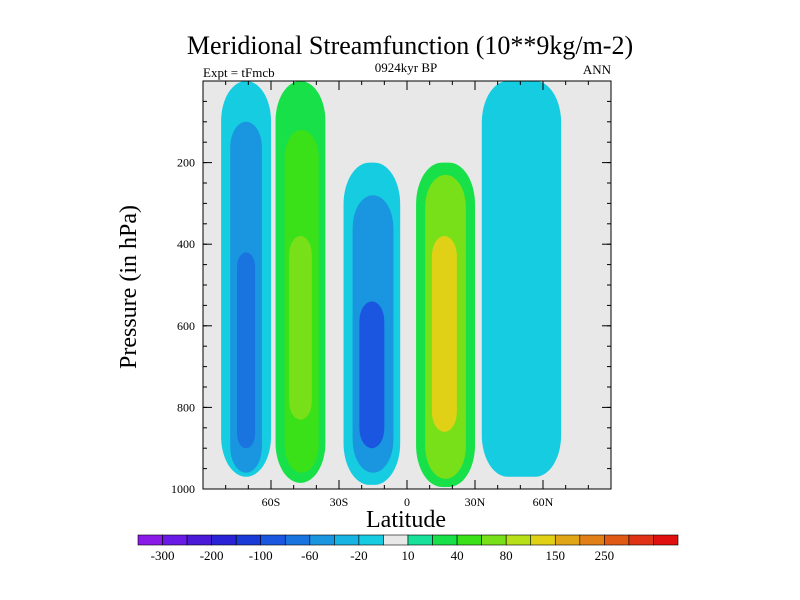 This screenshot has height=600, width=800. I want to click on chart-title: Meridional Streamfunction (10**9kg/m-2), so click(410, 45).